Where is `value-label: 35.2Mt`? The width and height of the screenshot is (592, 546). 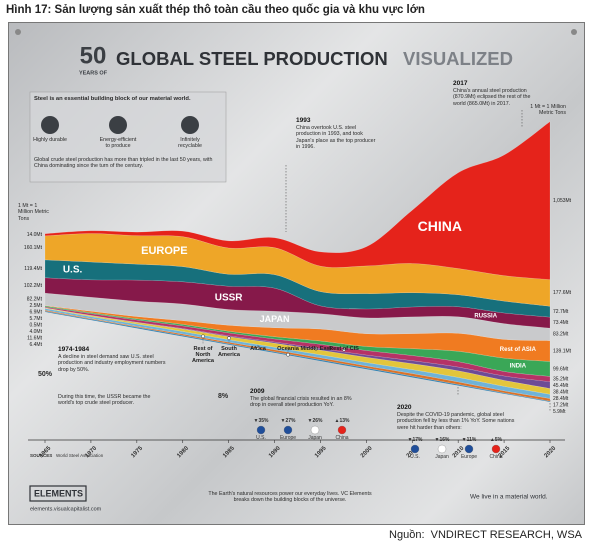 value-label: 35.2Mt is located at coordinates (561, 379).